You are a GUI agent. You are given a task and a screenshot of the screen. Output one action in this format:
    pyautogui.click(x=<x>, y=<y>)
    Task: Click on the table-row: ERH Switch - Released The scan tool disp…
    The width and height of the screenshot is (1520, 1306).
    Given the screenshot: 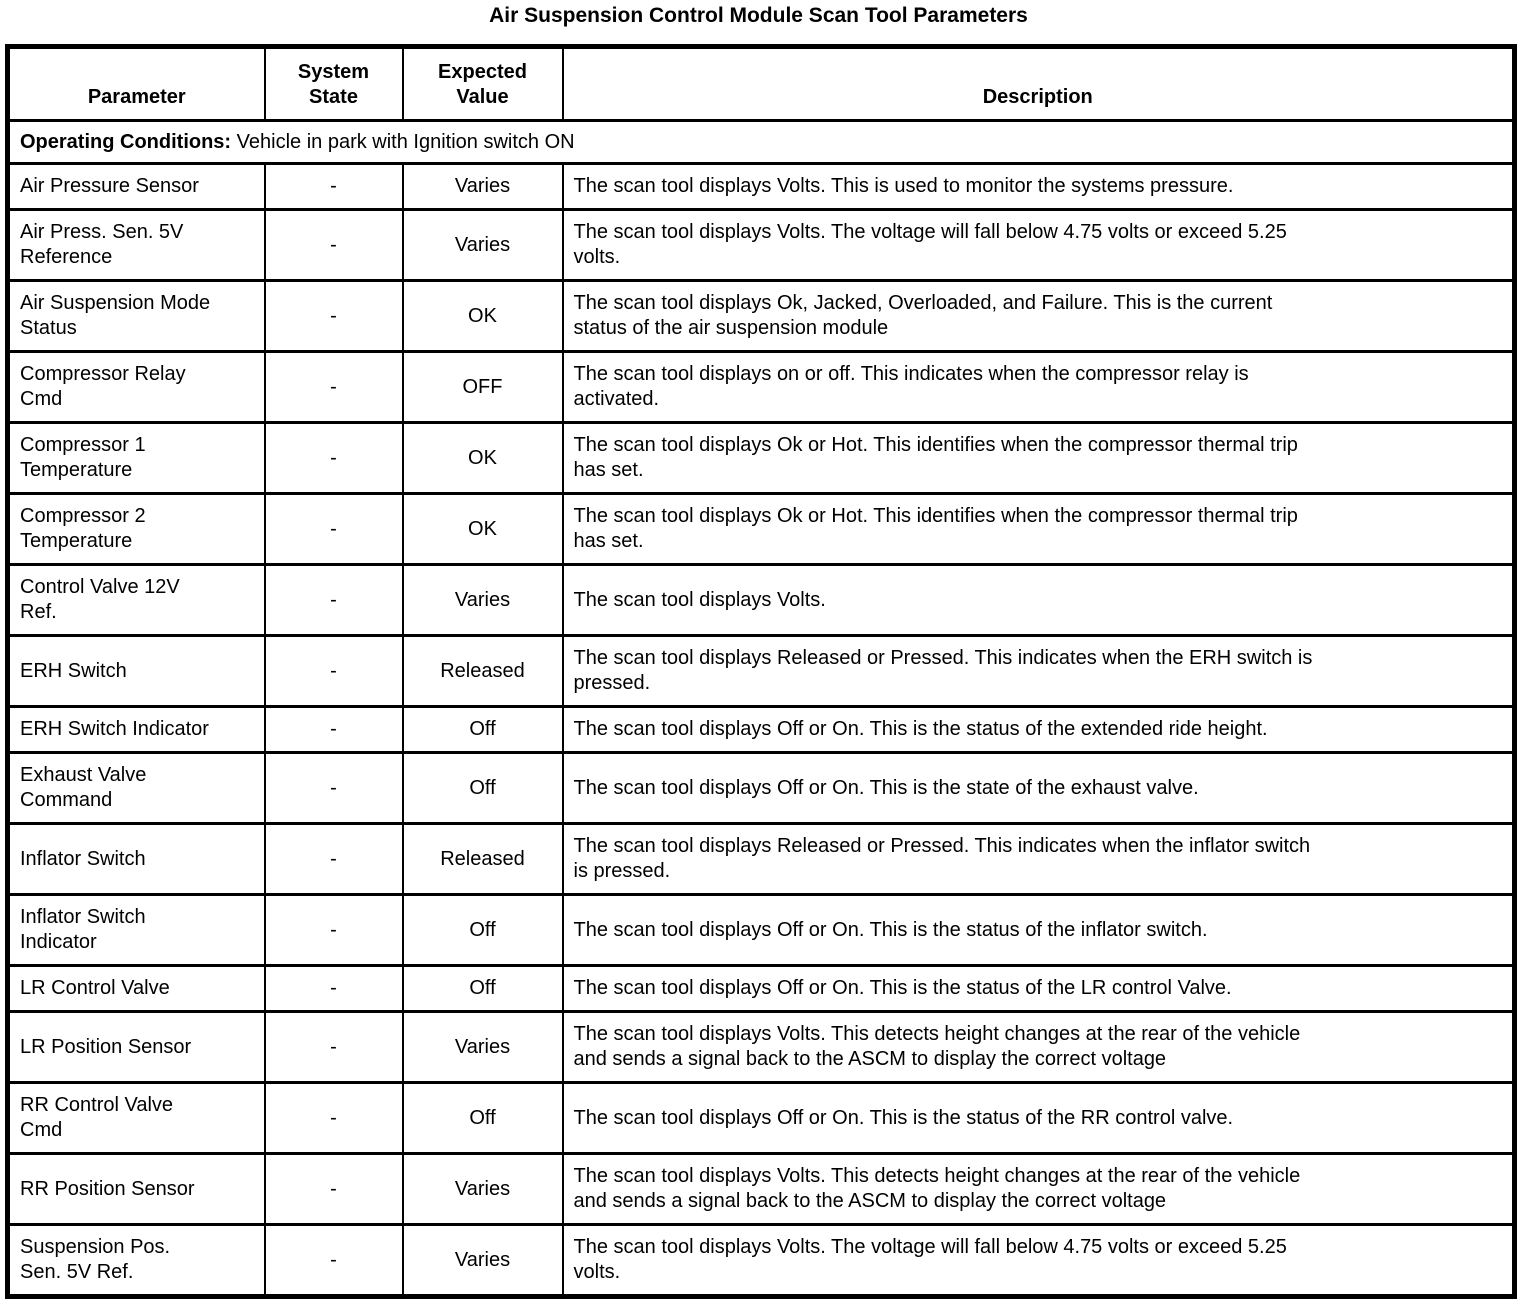 What is the action you would take?
    pyautogui.click(x=761, y=671)
    